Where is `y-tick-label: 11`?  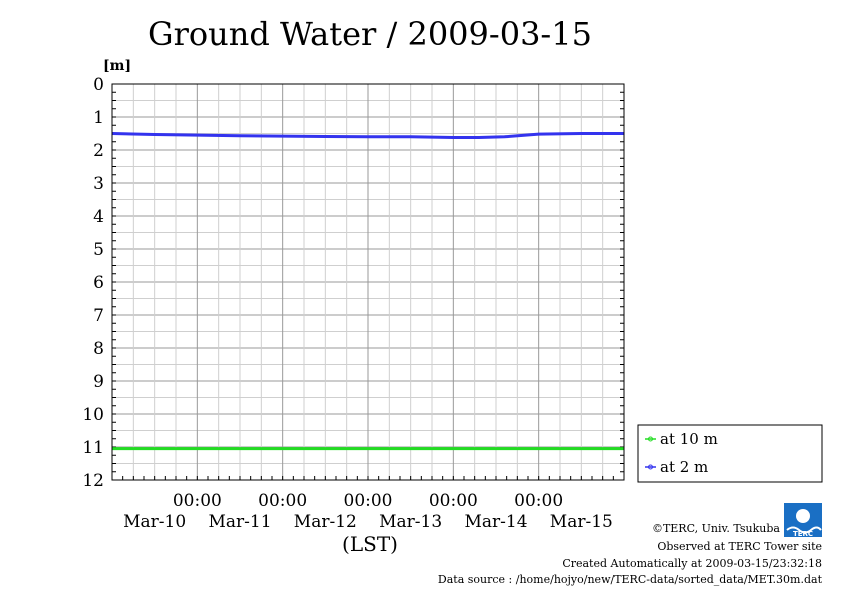
y-tick-label: 11 is located at coordinates (93, 448).